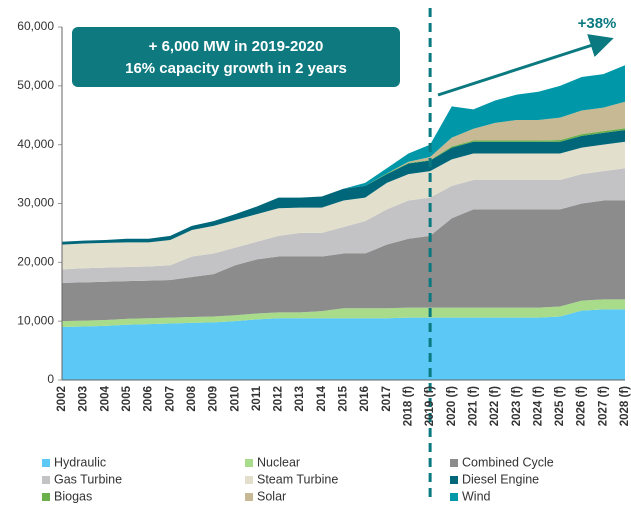  I want to click on callout-line: + 6,000 MW in 2019-2020, so click(236, 46).